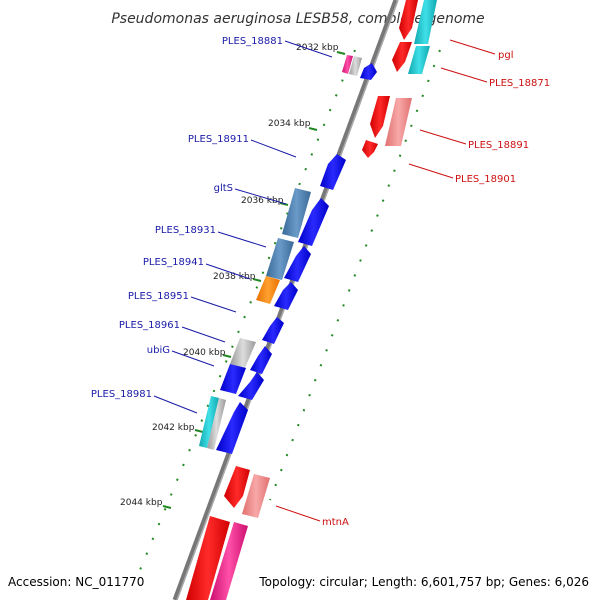 The width and height of the screenshot is (600, 600). I want to click on gene-label: gltS, so click(223, 188).